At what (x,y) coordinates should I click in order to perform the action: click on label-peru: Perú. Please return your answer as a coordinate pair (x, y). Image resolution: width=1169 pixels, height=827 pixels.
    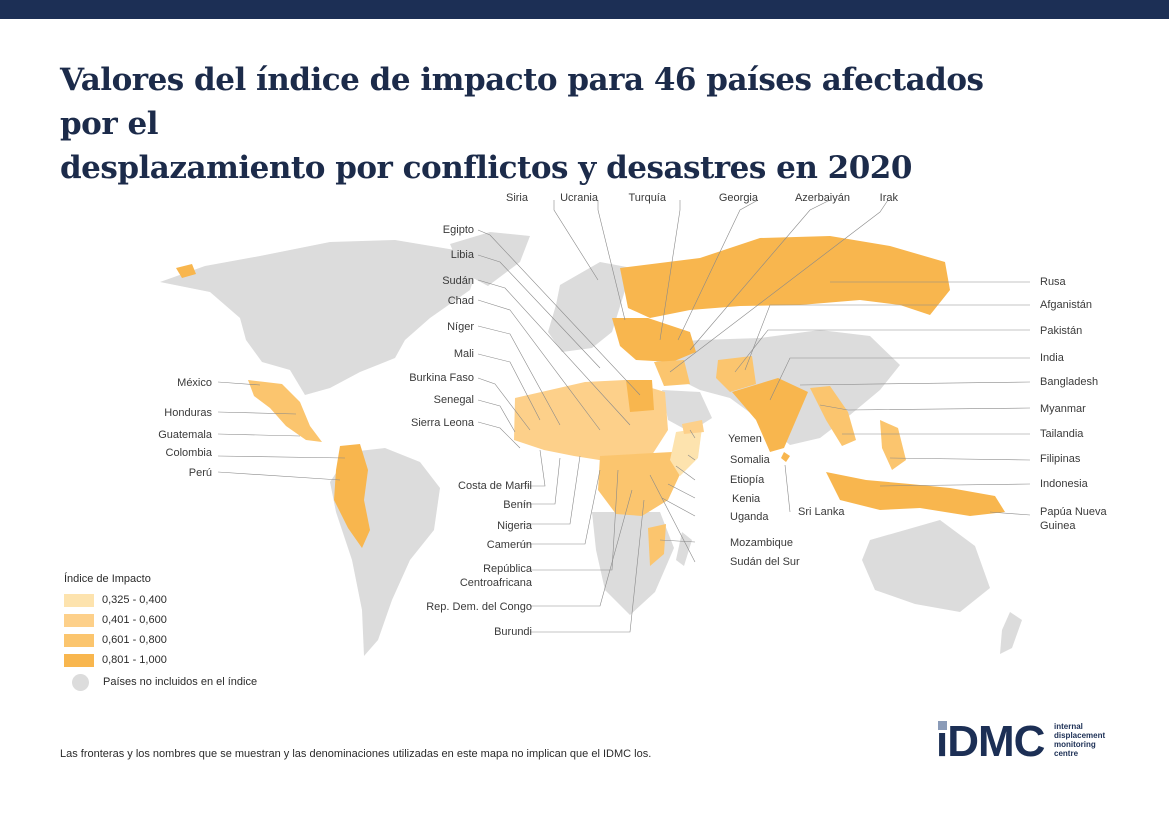
    Looking at the image, I should click on (200, 473).